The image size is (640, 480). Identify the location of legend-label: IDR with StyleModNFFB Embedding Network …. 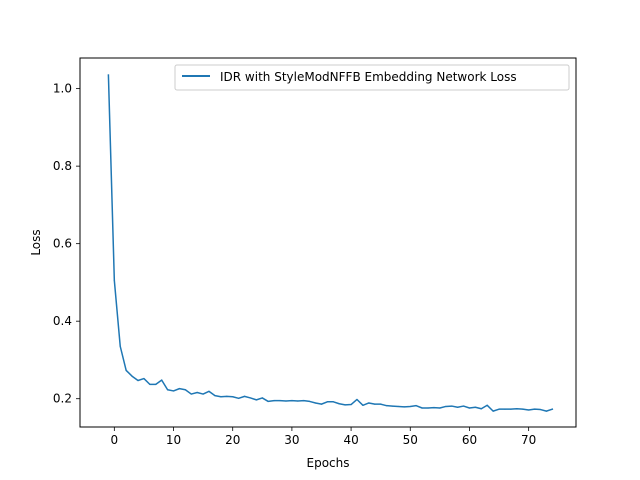
(368, 77).